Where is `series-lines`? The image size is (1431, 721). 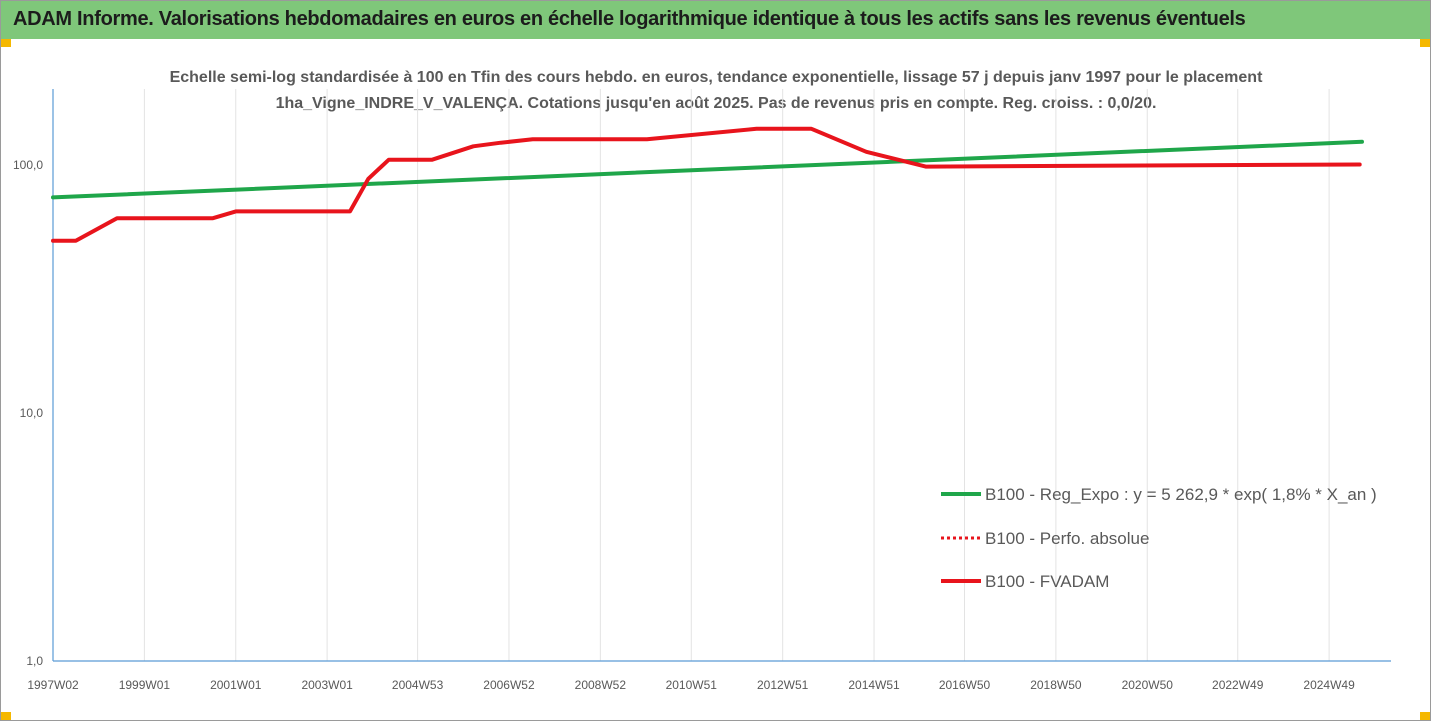
series-lines is located at coordinates (707, 184).